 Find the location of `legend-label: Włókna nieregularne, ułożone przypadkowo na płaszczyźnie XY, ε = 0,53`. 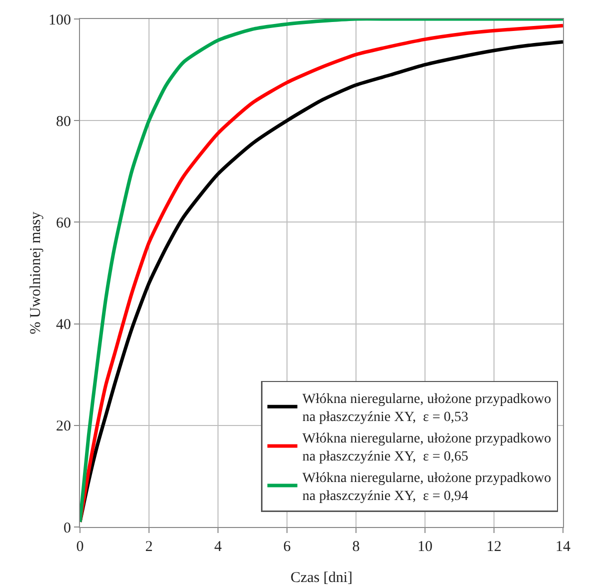

legend-label: Włókna nieregularne, ułożone przypadkowo na płaszczyźnie XY, ε = 0,53 is located at coordinates (427, 409).